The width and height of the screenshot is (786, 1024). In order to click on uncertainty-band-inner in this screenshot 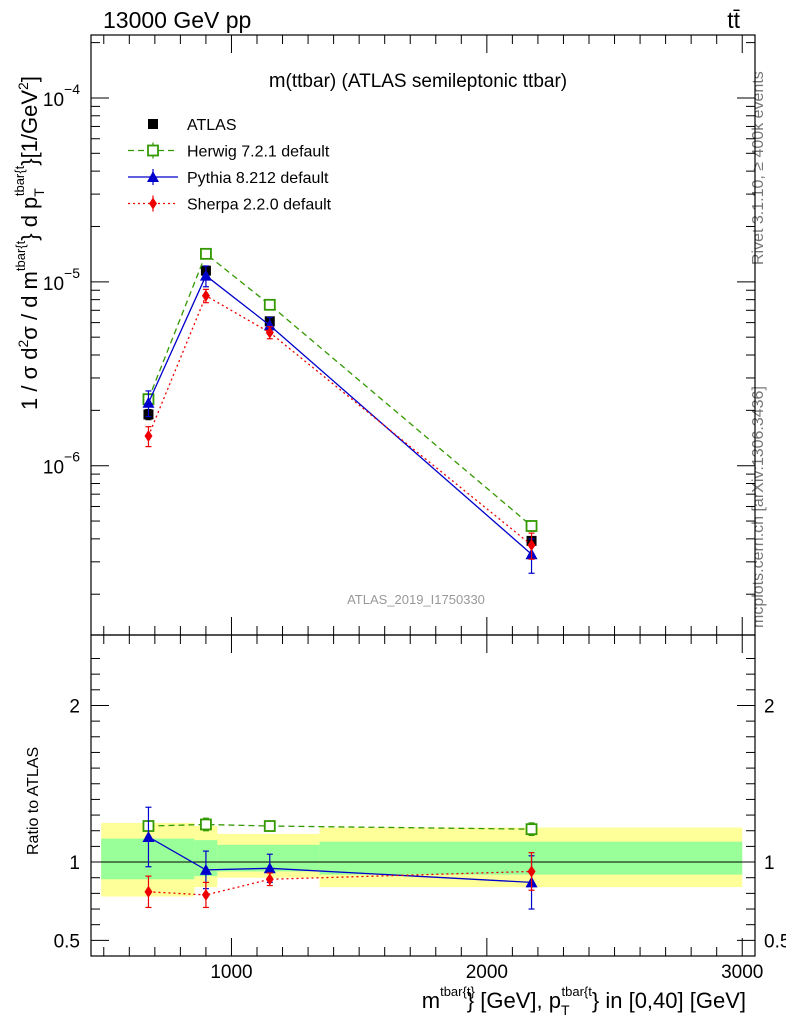, I will do `click(148, 859)`.